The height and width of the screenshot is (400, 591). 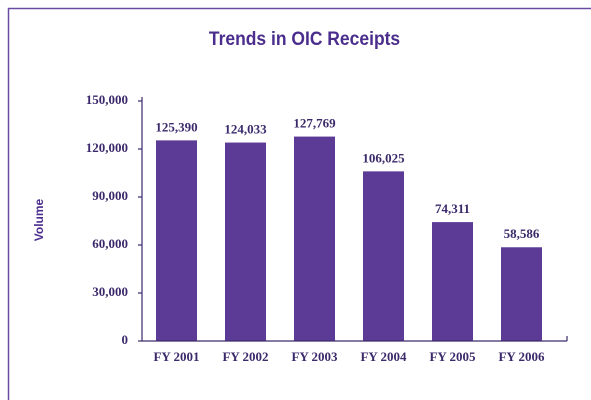 What do you see at coordinates (107, 99) in the screenshot?
I see `y-tick-label: 150,000` at bounding box center [107, 99].